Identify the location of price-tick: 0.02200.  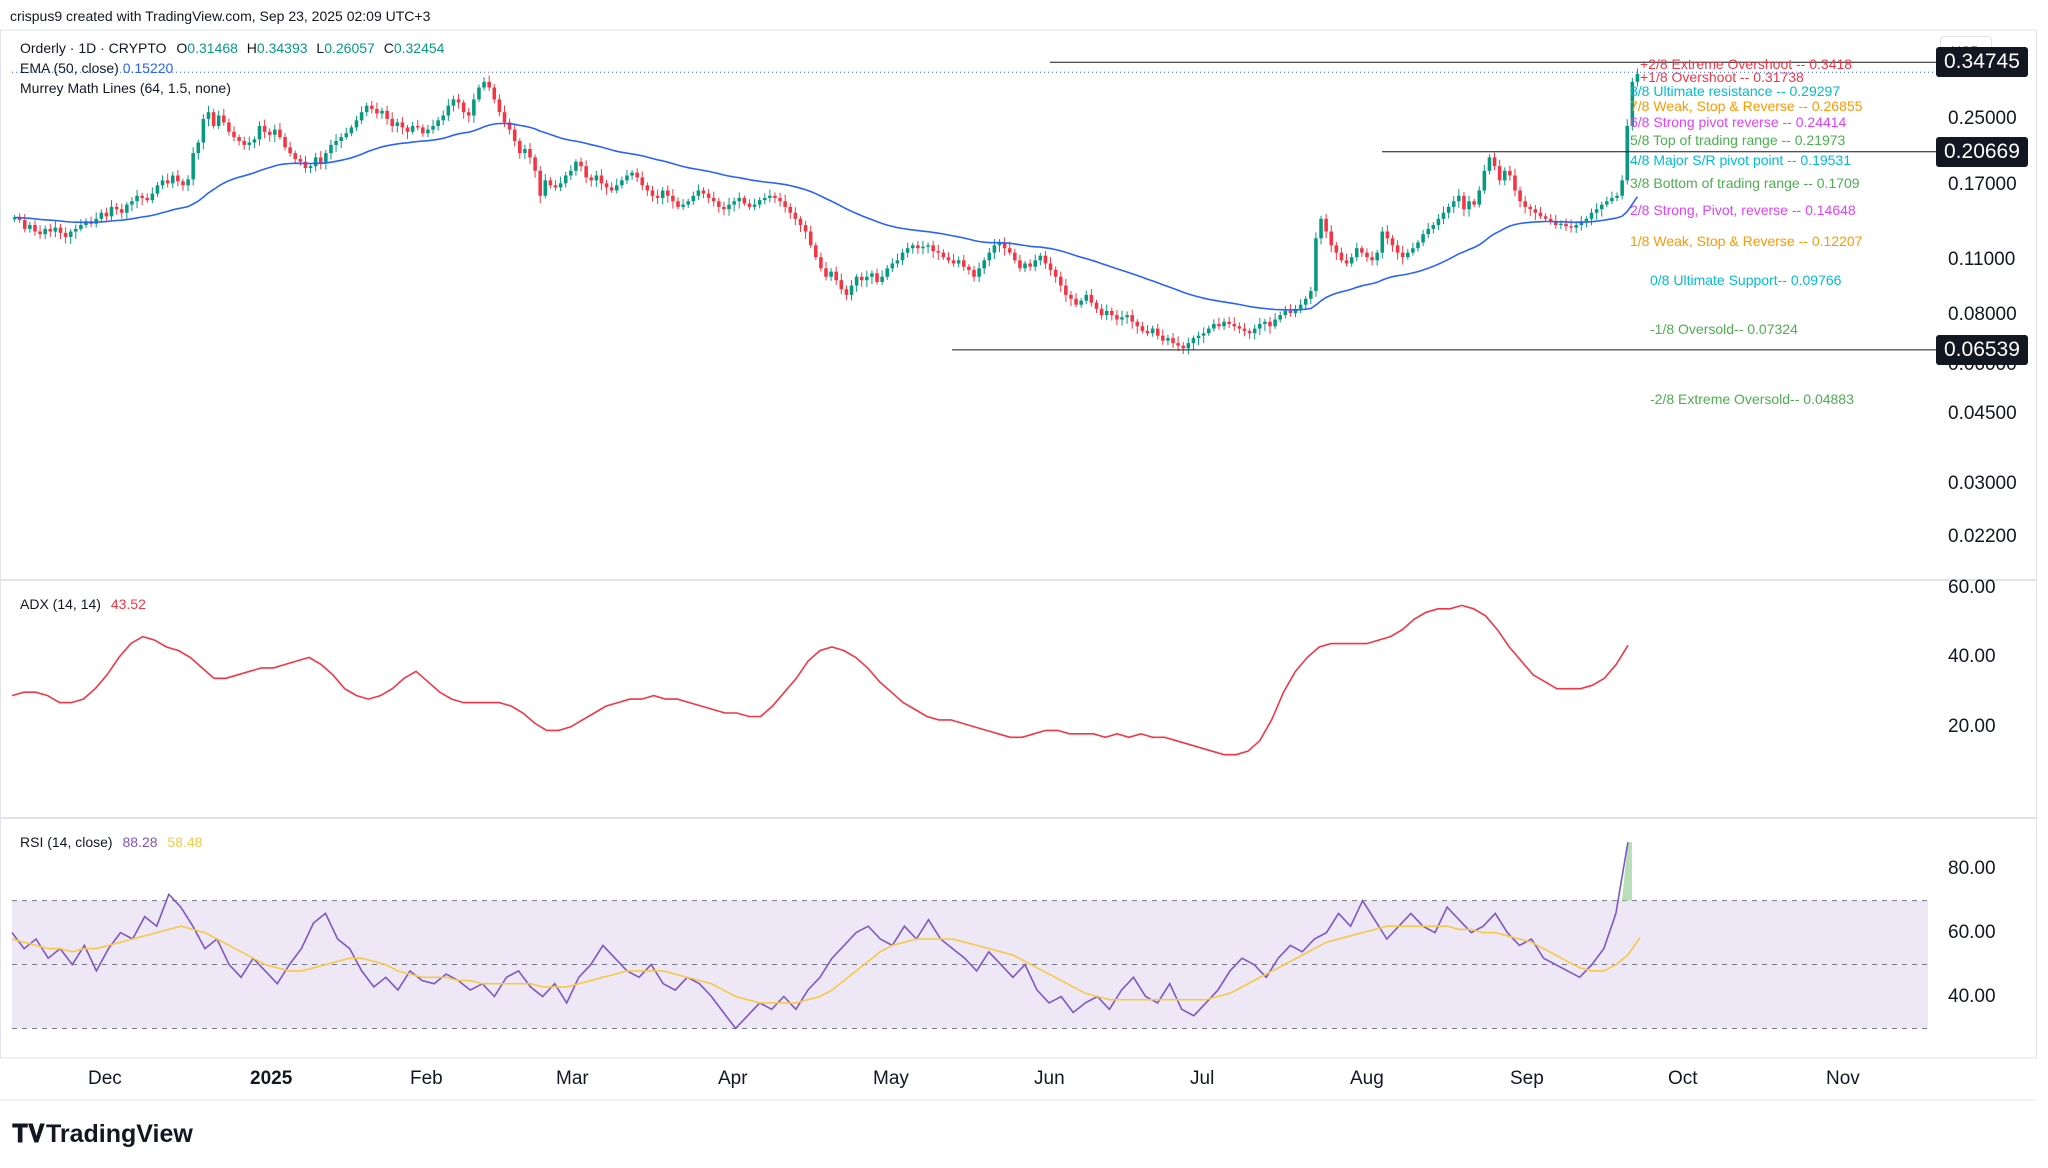
(1982, 537).